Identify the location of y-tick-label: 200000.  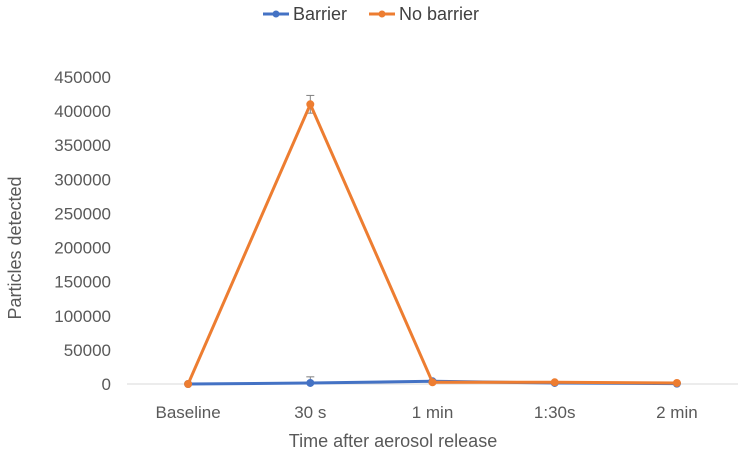
(82, 248).